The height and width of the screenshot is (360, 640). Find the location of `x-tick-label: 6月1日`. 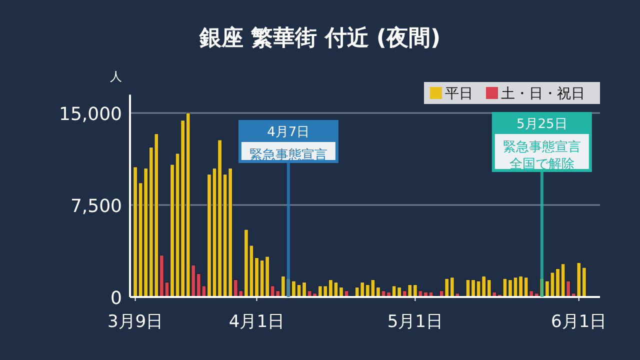

x-tick-label: 6月1日 is located at coordinates (579, 322).